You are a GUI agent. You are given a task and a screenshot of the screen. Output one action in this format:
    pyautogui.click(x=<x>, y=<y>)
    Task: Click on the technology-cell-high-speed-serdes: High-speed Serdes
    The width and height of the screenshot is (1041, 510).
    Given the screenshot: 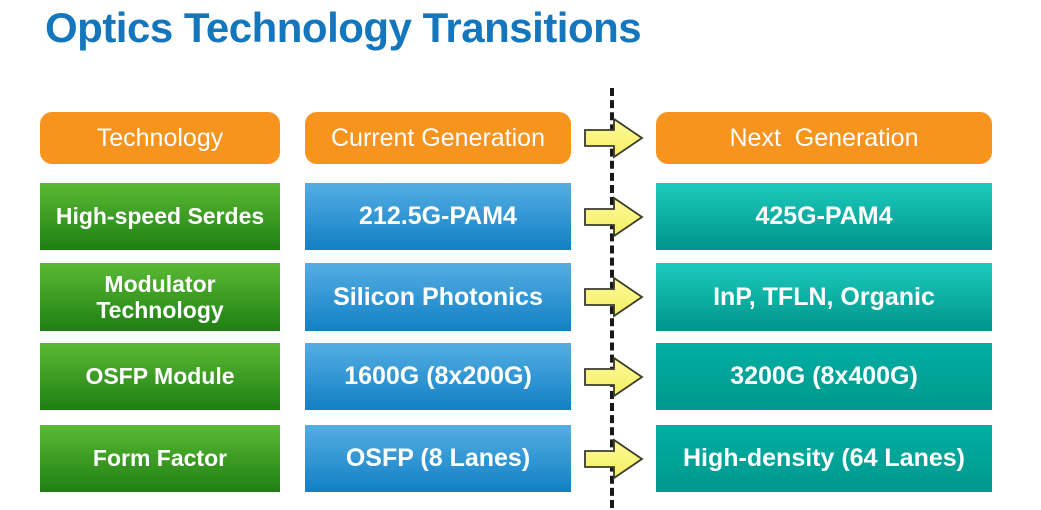 What is the action you would take?
    pyautogui.click(x=160, y=216)
    